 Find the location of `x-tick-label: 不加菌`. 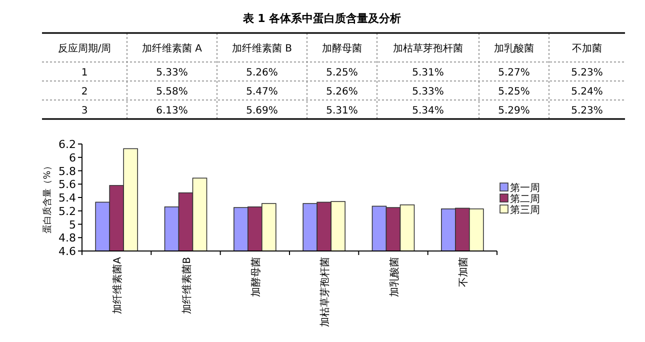

x-tick-label: 不加菌 is located at coordinates (463, 272).